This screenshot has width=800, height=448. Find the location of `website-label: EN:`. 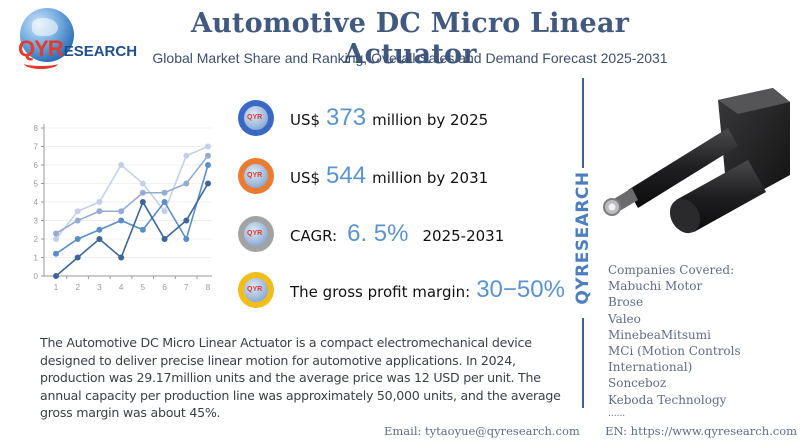

website-label: EN: is located at coordinates (616, 431).